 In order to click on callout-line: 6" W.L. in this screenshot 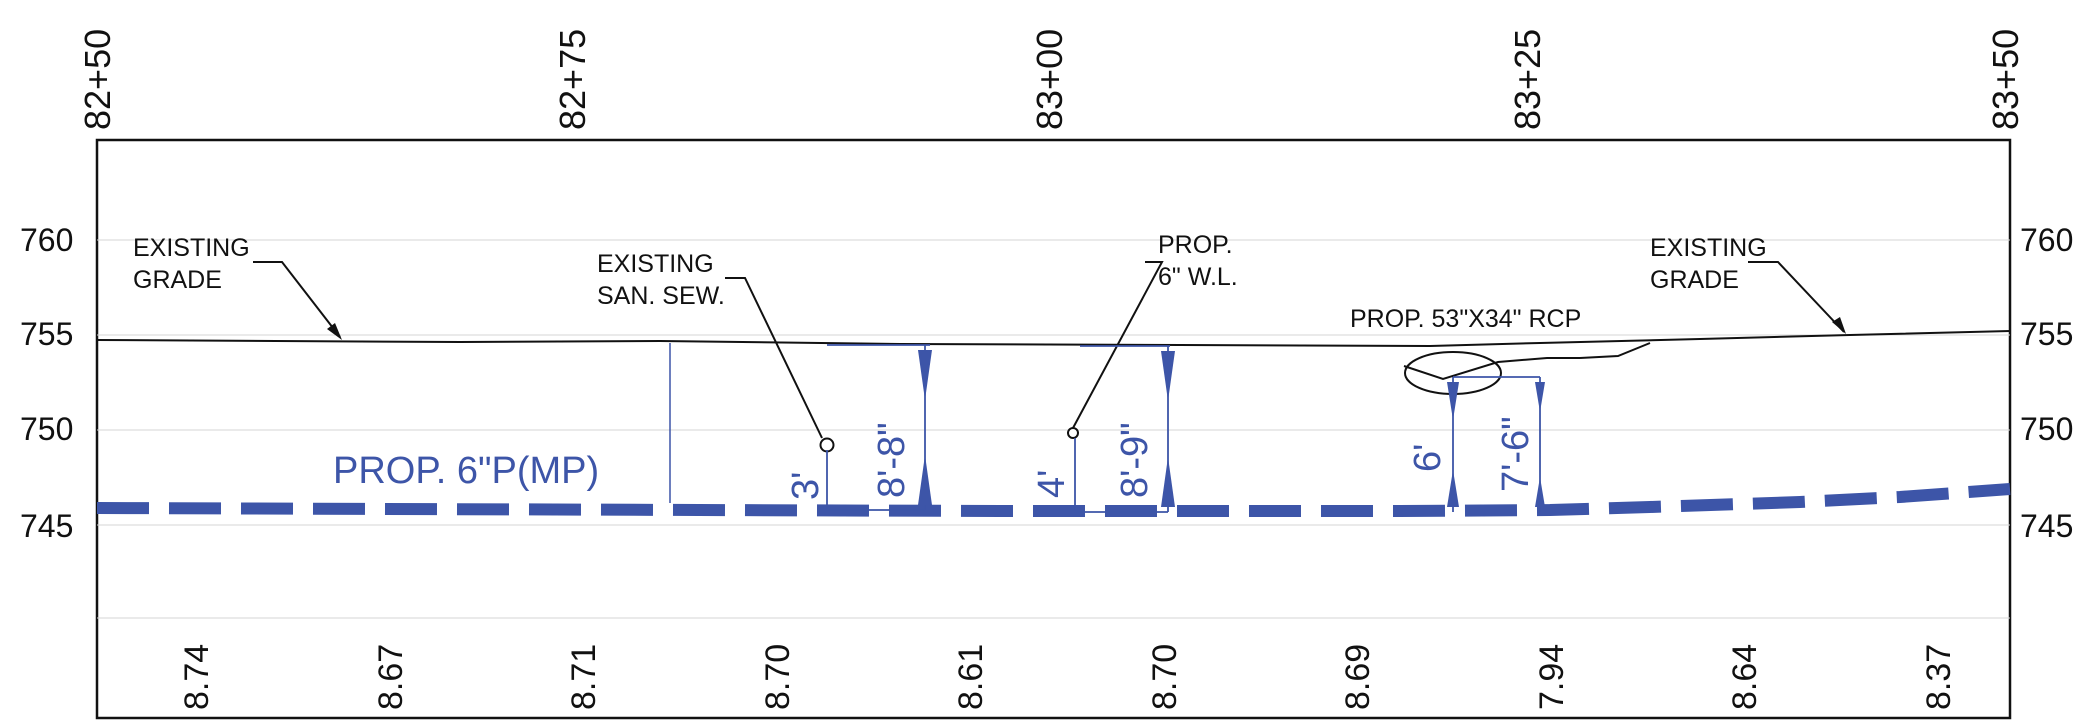, I will do `click(1198, 277)`.